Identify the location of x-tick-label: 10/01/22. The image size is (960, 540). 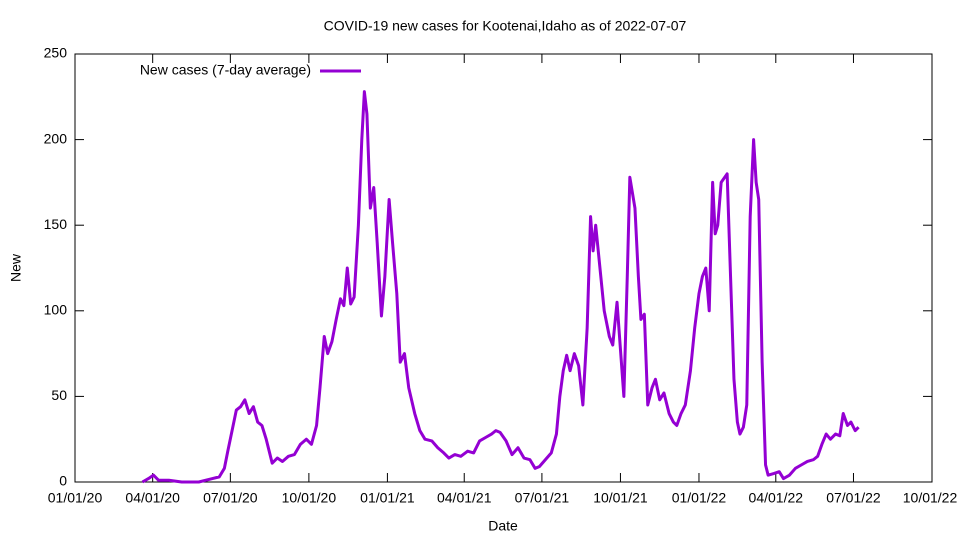
(930, 498).